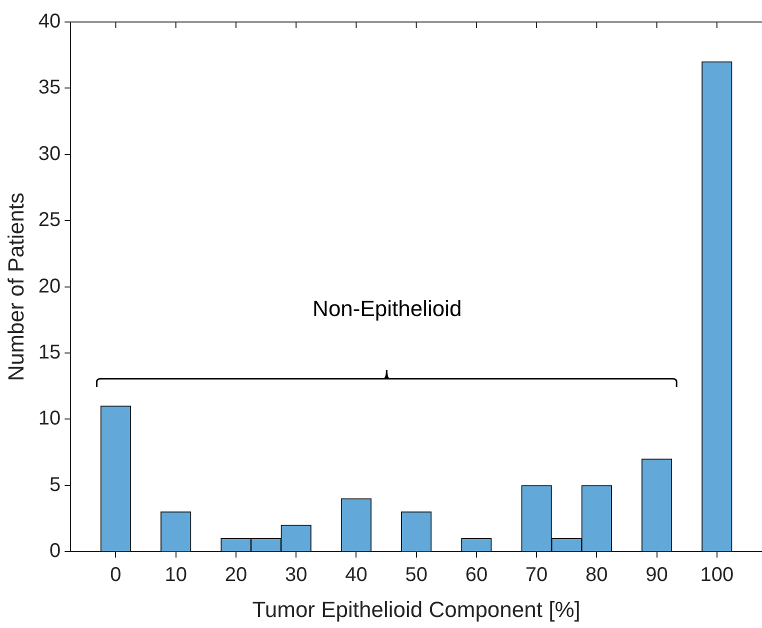 The image size is (762, 628). What do you see at coordinates (597, 575) in the screenshot?
I see `x-tick-label: 80` at bounding box center [597, 575].